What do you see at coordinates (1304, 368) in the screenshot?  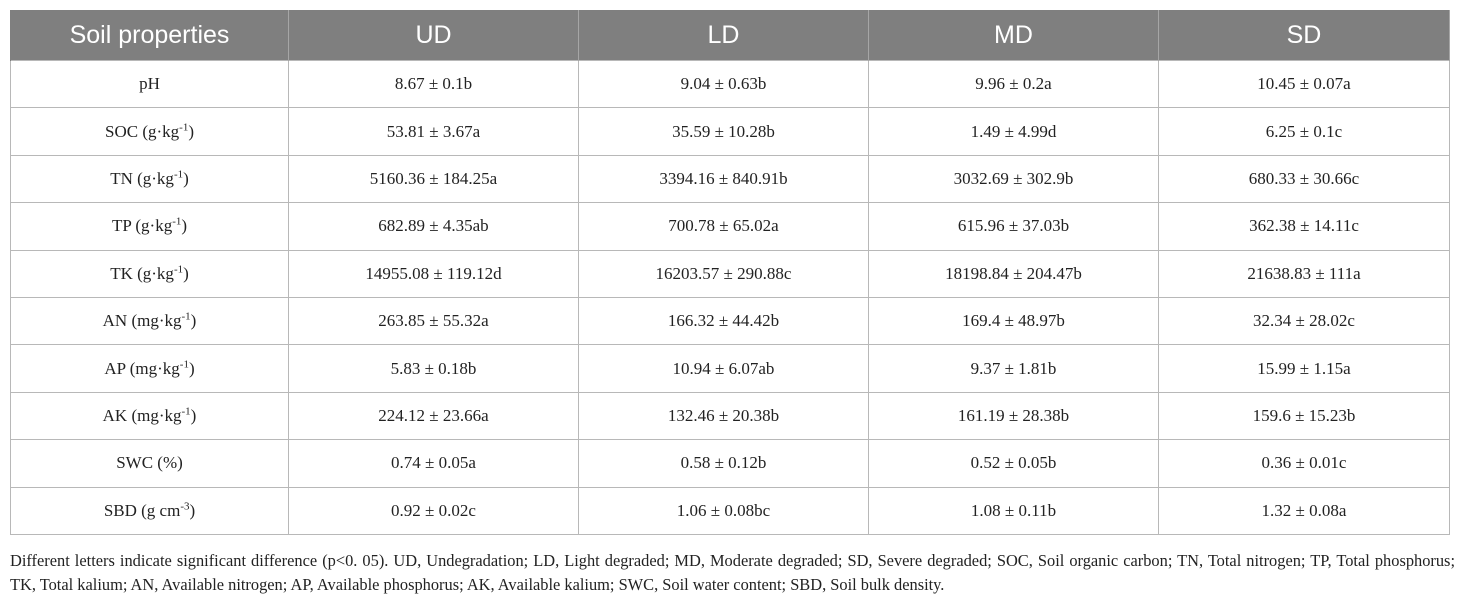 I see `value-cell-sd: 15.99 ± 1.15a` at bounding box center [1304, 368].